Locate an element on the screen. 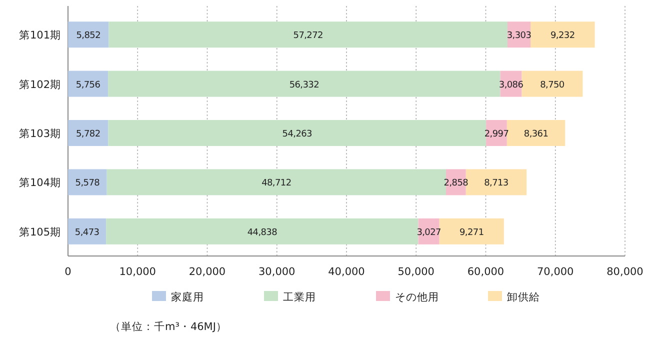 Image resolution: width=654 pixels, height=346 pixels. data-label: 48,712 is located at coordinates (277, 183).